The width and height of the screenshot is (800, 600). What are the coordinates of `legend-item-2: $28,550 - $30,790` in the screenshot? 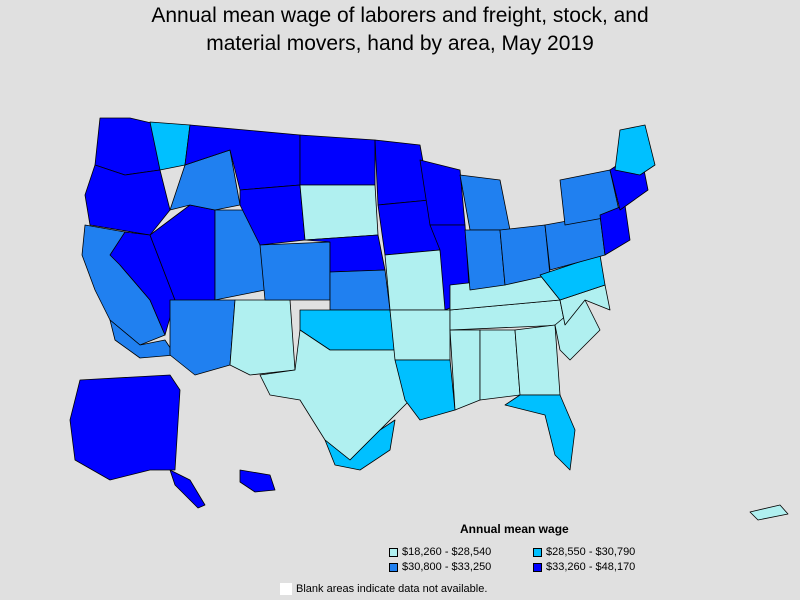 It's located at (584, 552).